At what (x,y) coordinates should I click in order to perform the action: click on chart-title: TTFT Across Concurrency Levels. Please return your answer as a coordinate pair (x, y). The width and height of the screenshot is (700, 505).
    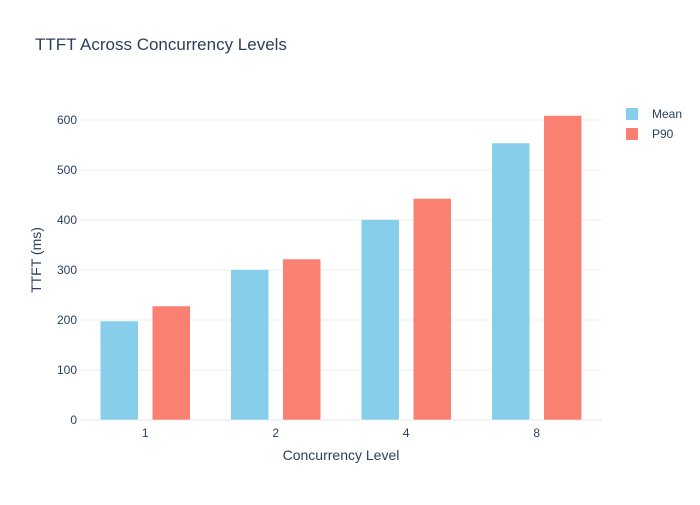
    Looking at the image, I should click on (161, 44).